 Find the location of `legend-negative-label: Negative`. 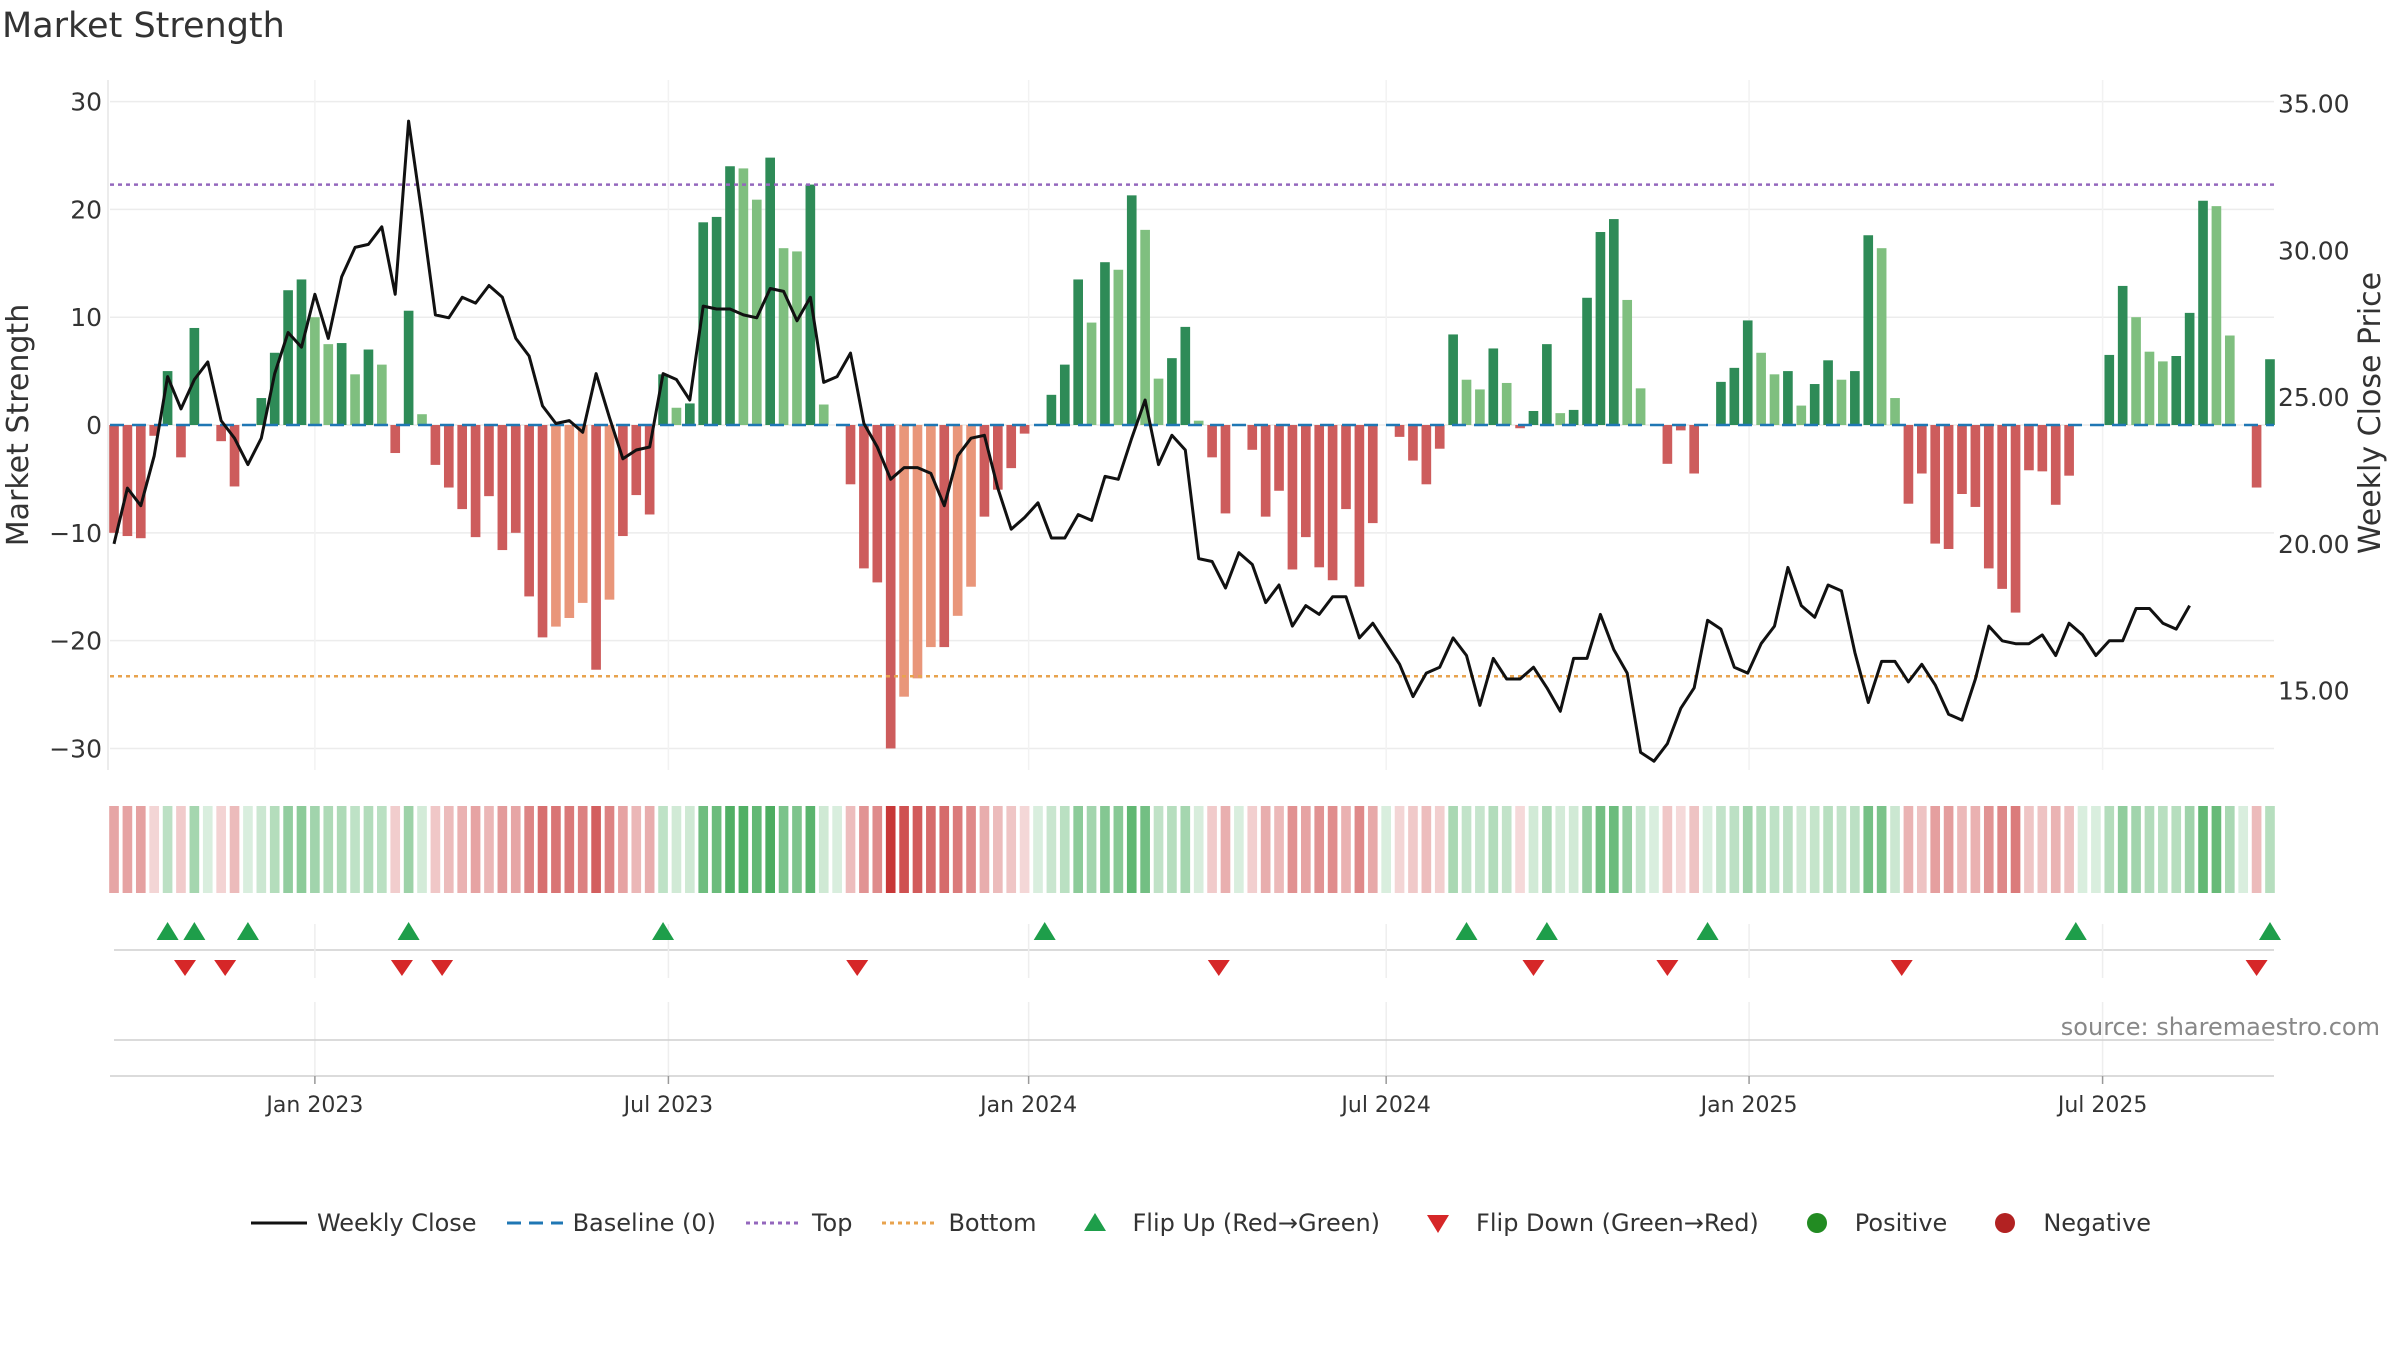

legend-negative-label: Negative is located at coordinates (2097, 1223).